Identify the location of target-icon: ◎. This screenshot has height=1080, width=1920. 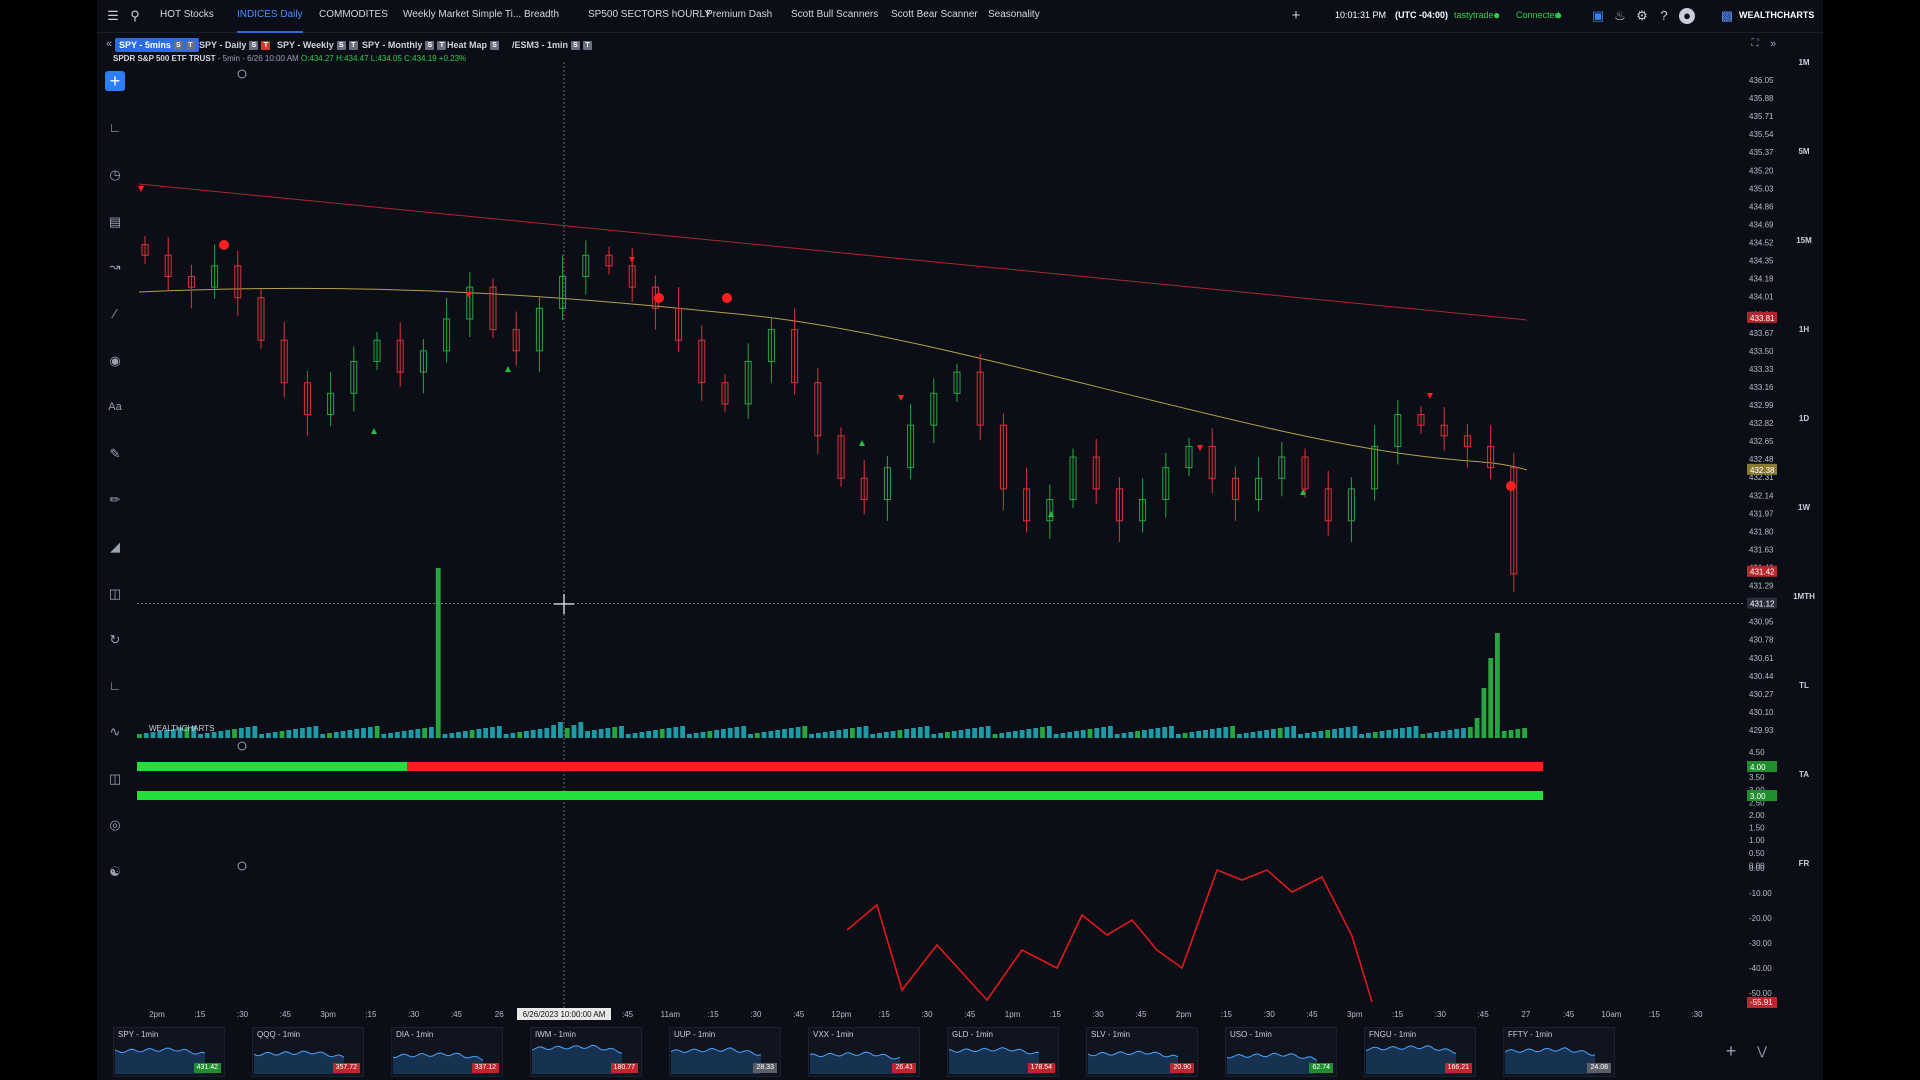
(115, 824).